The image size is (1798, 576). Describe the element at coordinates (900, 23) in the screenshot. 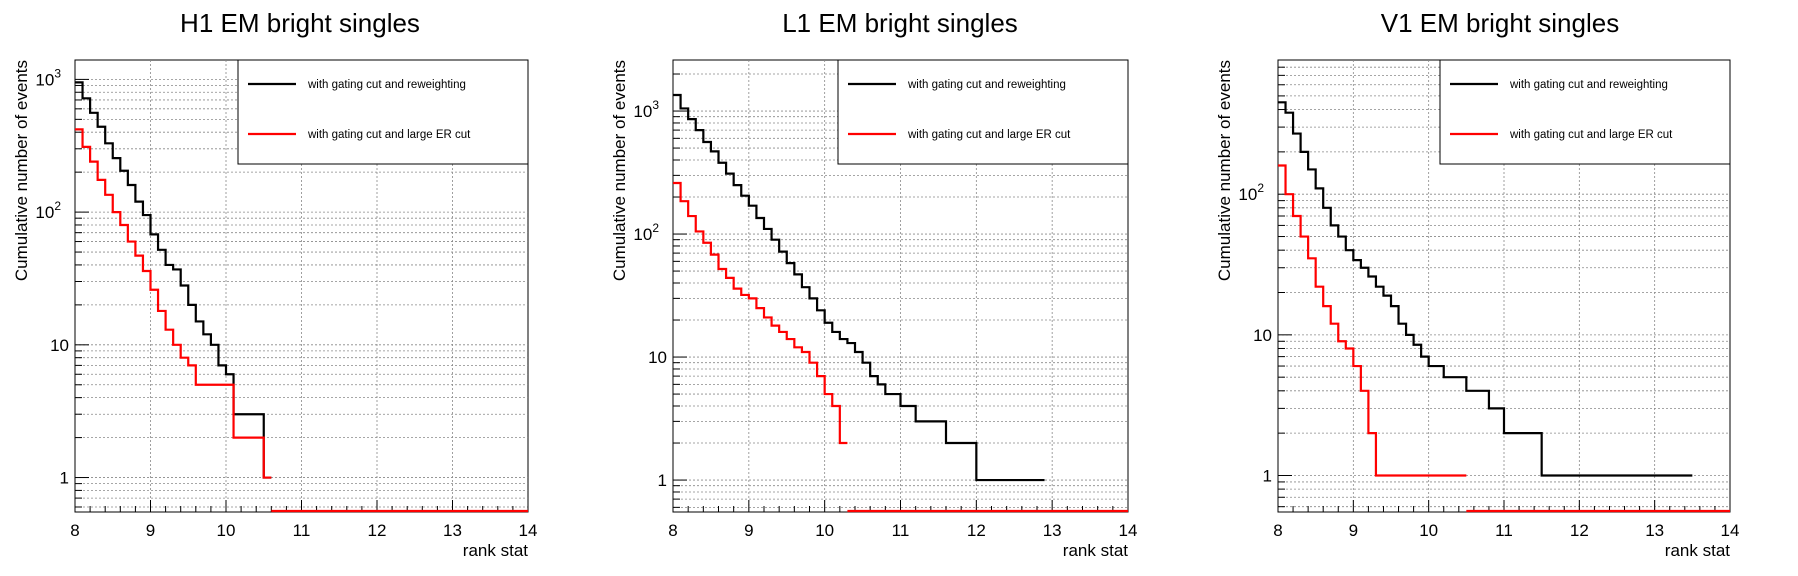

I see `chart-title: L1 EM bright singles` at that location.